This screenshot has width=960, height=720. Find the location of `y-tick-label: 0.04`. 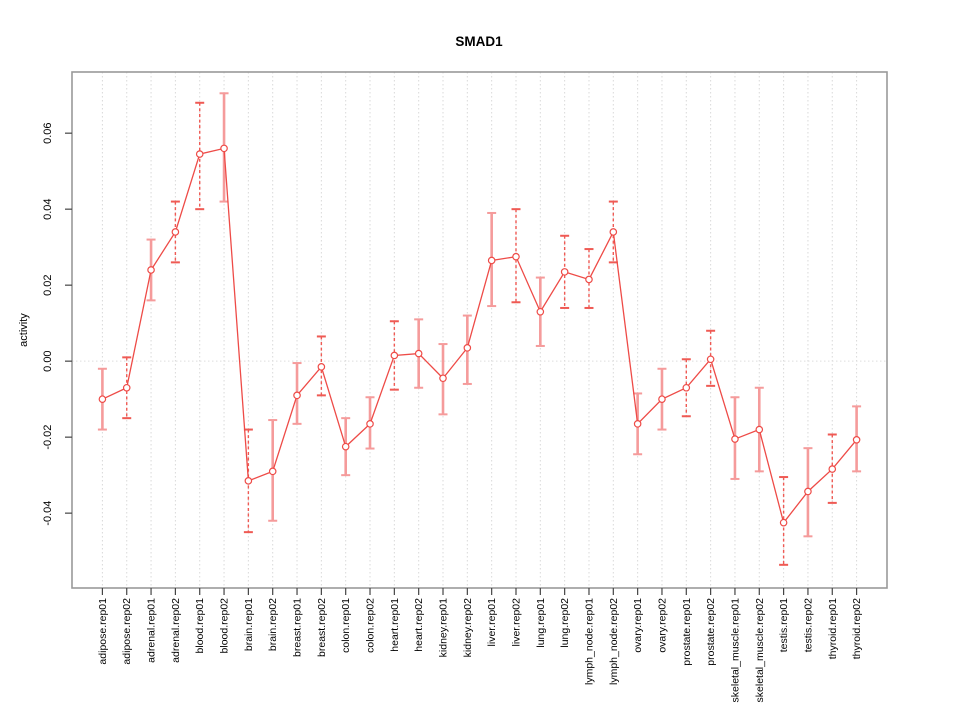

y-tick-label: 0.04 is located at coordinates (48, 208).